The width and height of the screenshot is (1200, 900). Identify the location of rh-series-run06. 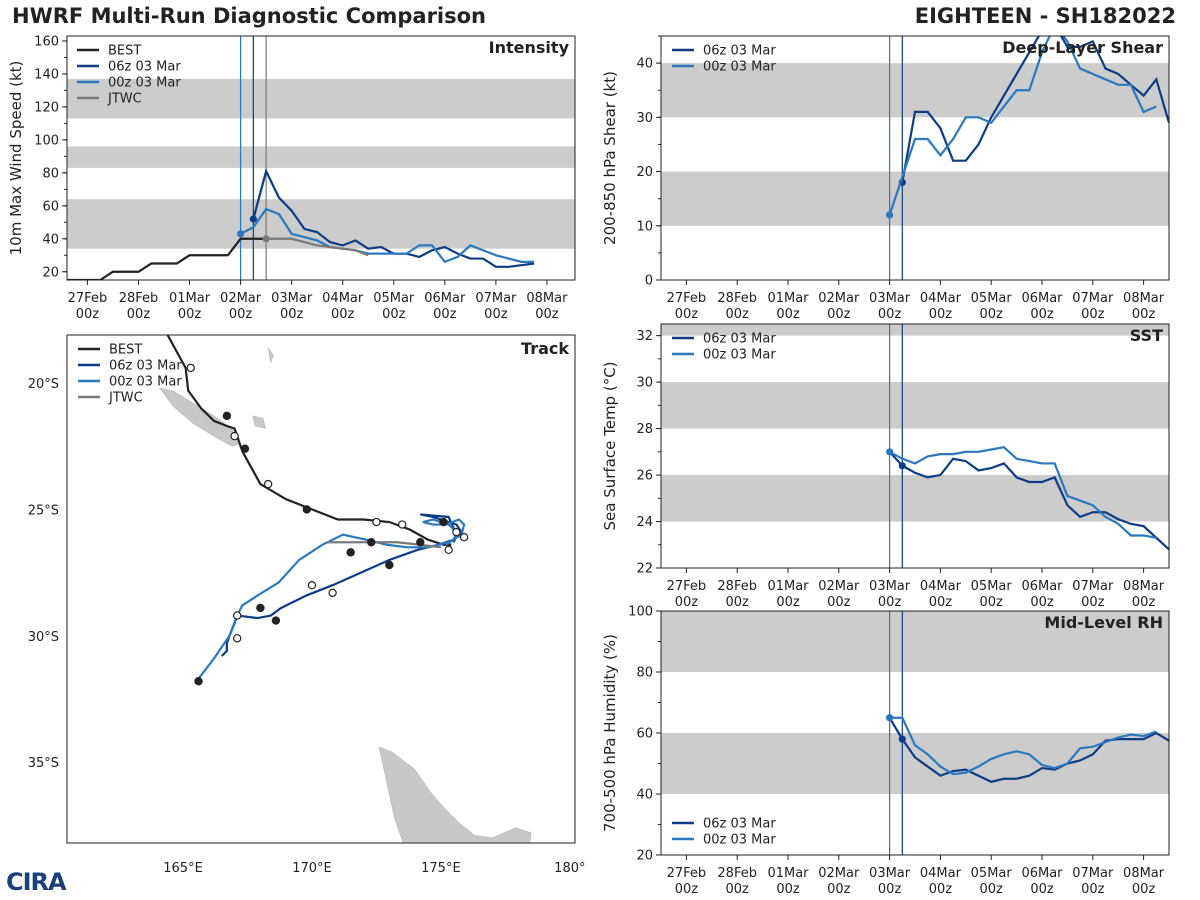
(1028, 750).